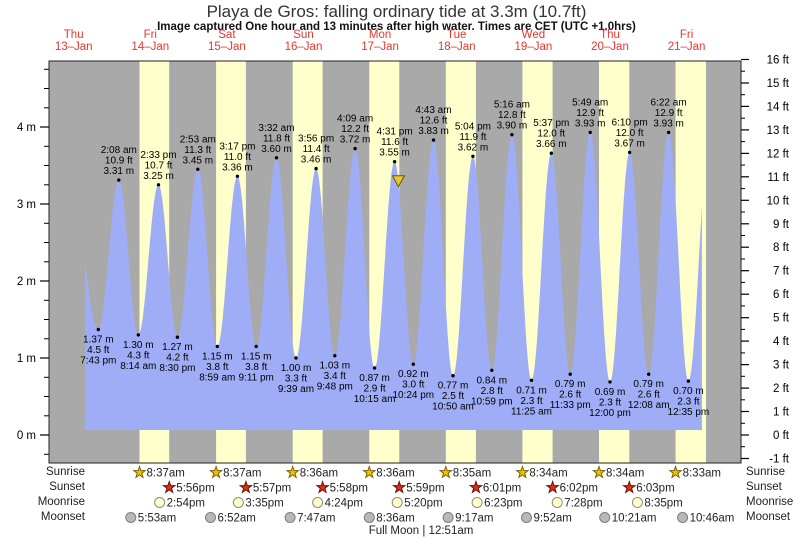 The image size is (793, 539). What do you see at coordinates (355, 130) in the screenshot?
I see `tide-high-label: 4:09 am 12.2 ft 3.72 m` at bounding box center [355, 130].